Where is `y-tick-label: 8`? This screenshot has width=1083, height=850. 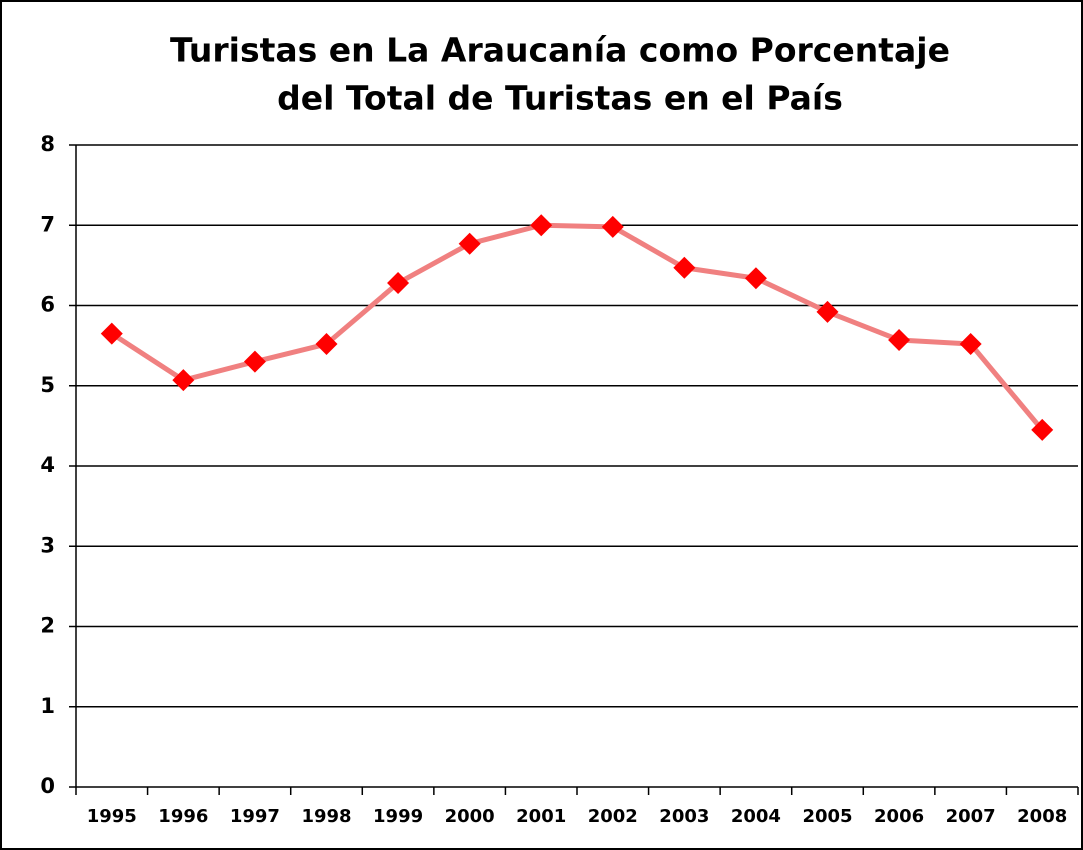
y-tick-label: 8 is located at coordinates (47, 144).